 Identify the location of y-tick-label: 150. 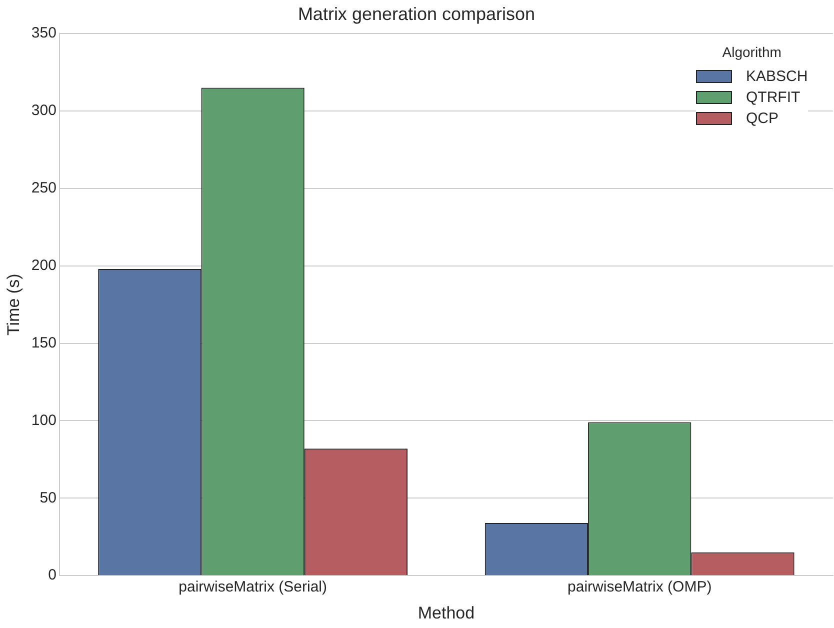
(43, 343).